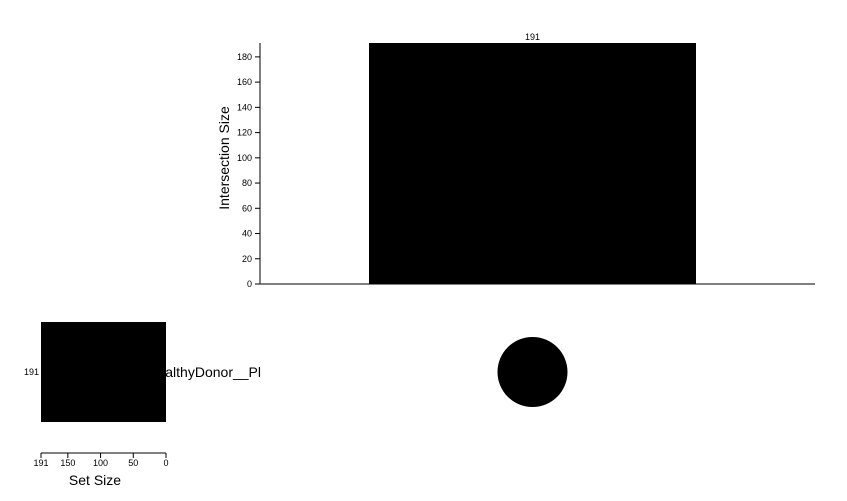  I want to click on set-size-axis-title: Set Size, so click(95, 480).